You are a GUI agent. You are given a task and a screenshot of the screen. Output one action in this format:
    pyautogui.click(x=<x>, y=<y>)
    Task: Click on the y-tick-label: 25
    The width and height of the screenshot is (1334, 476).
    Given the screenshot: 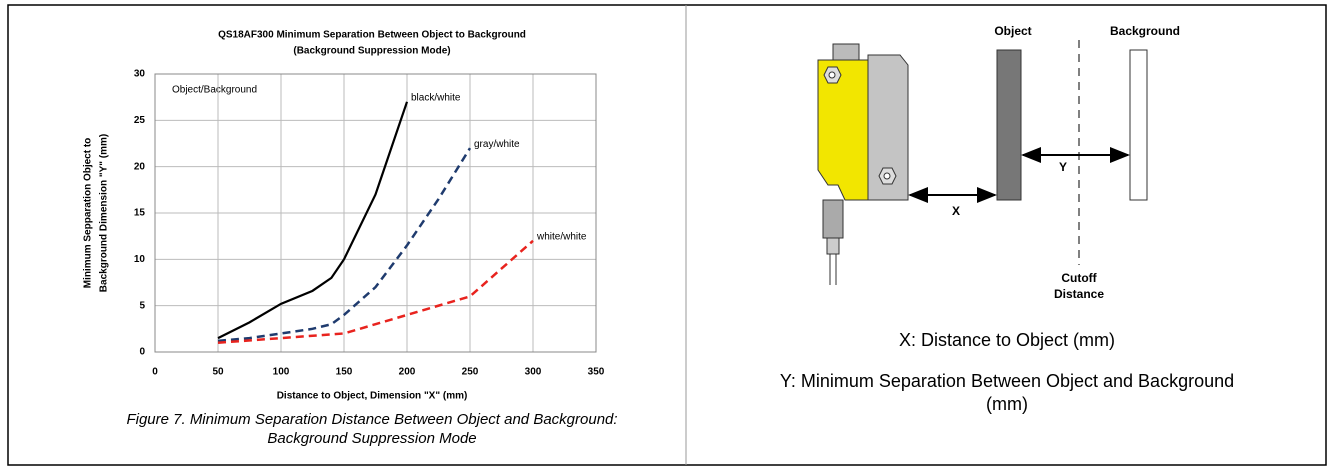 What is the action you would take?
    pyautogui.click(x=140, y=120)
    